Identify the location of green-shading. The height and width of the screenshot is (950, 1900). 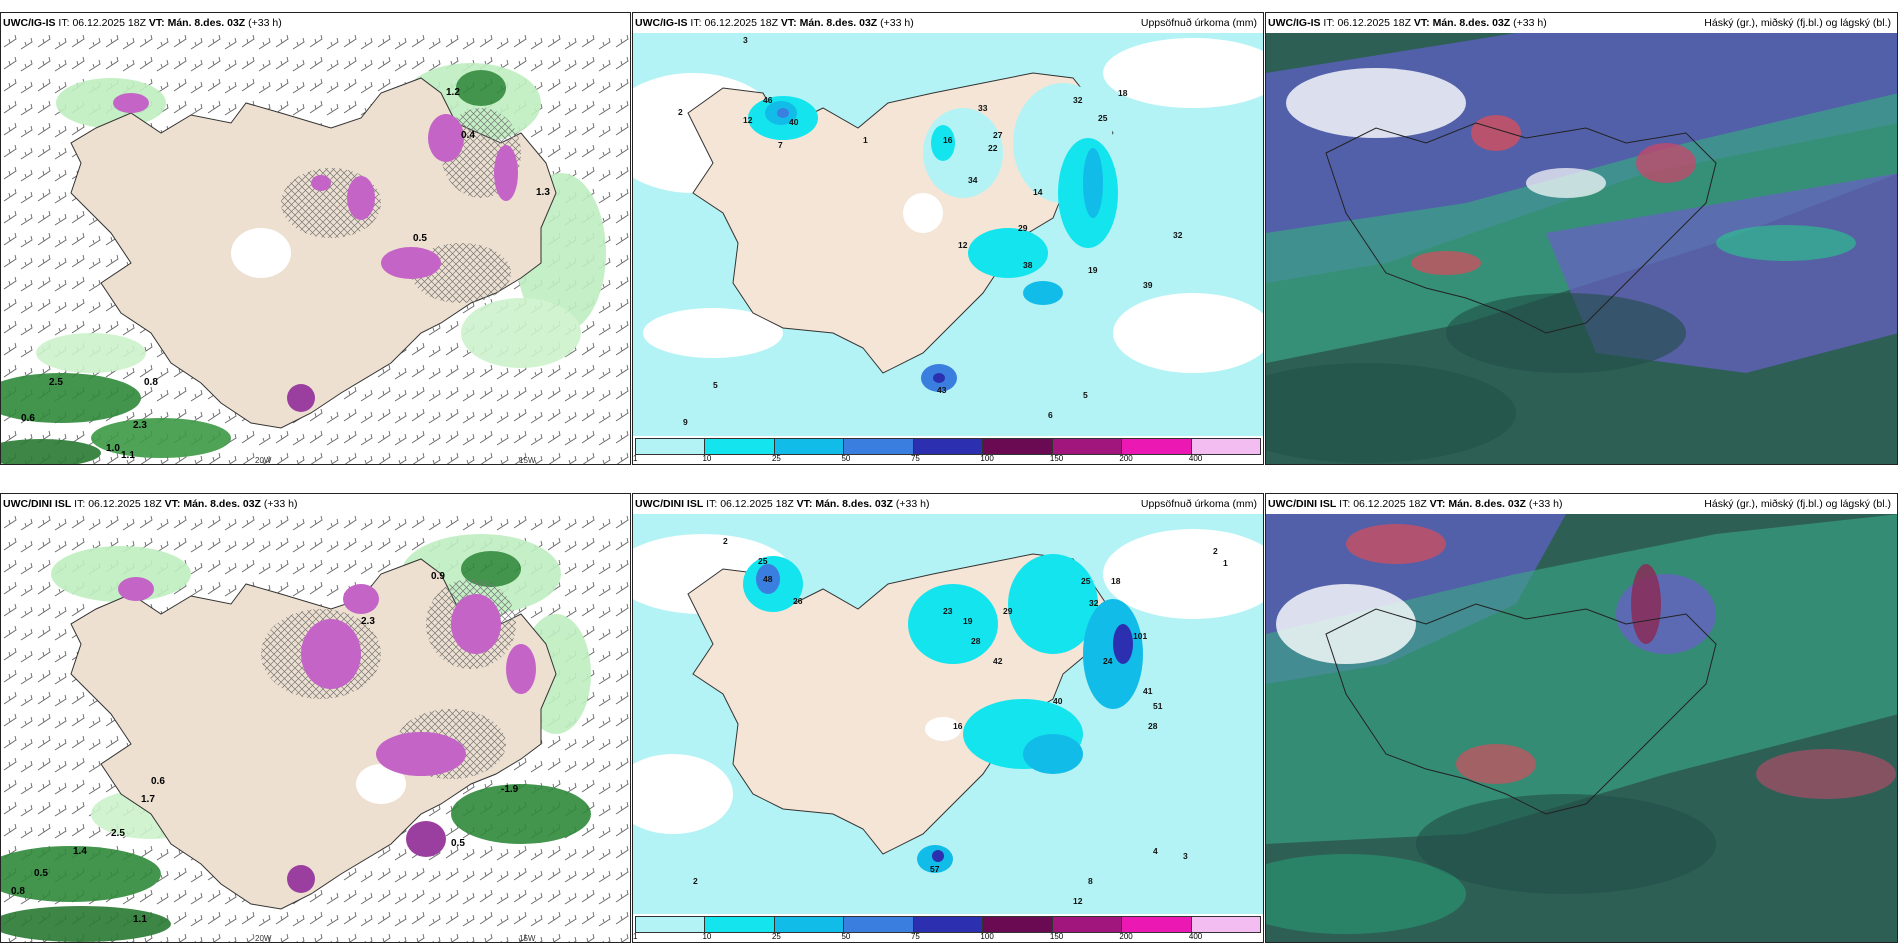
(296, 738).